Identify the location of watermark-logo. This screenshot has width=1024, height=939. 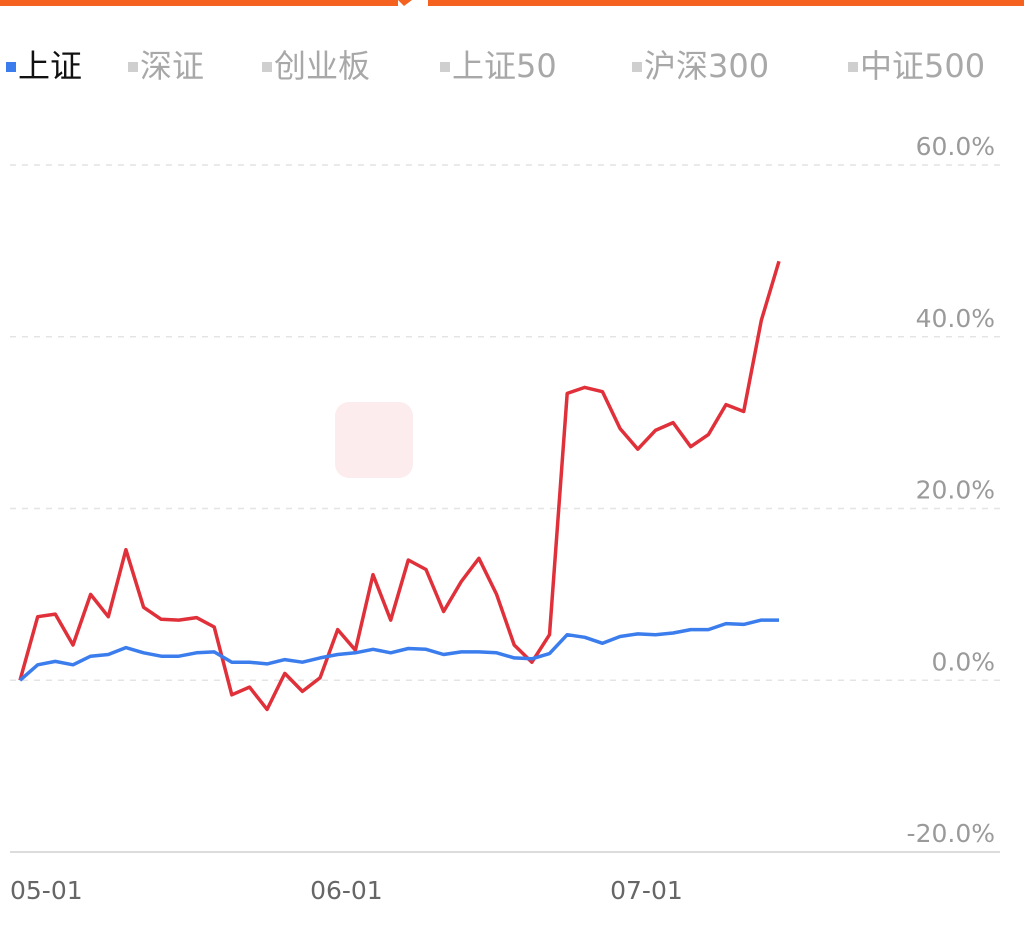
(374, 440).